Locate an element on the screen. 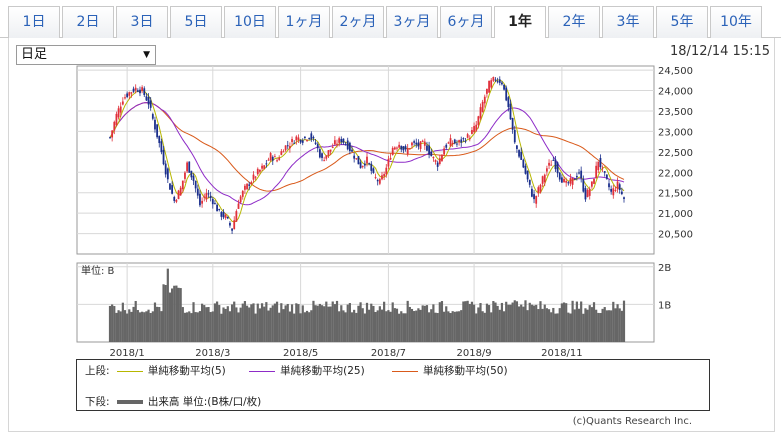 The height and width of the screenshot is (435, 781). tab-4: 5日 is located at coordinates (196, 22).